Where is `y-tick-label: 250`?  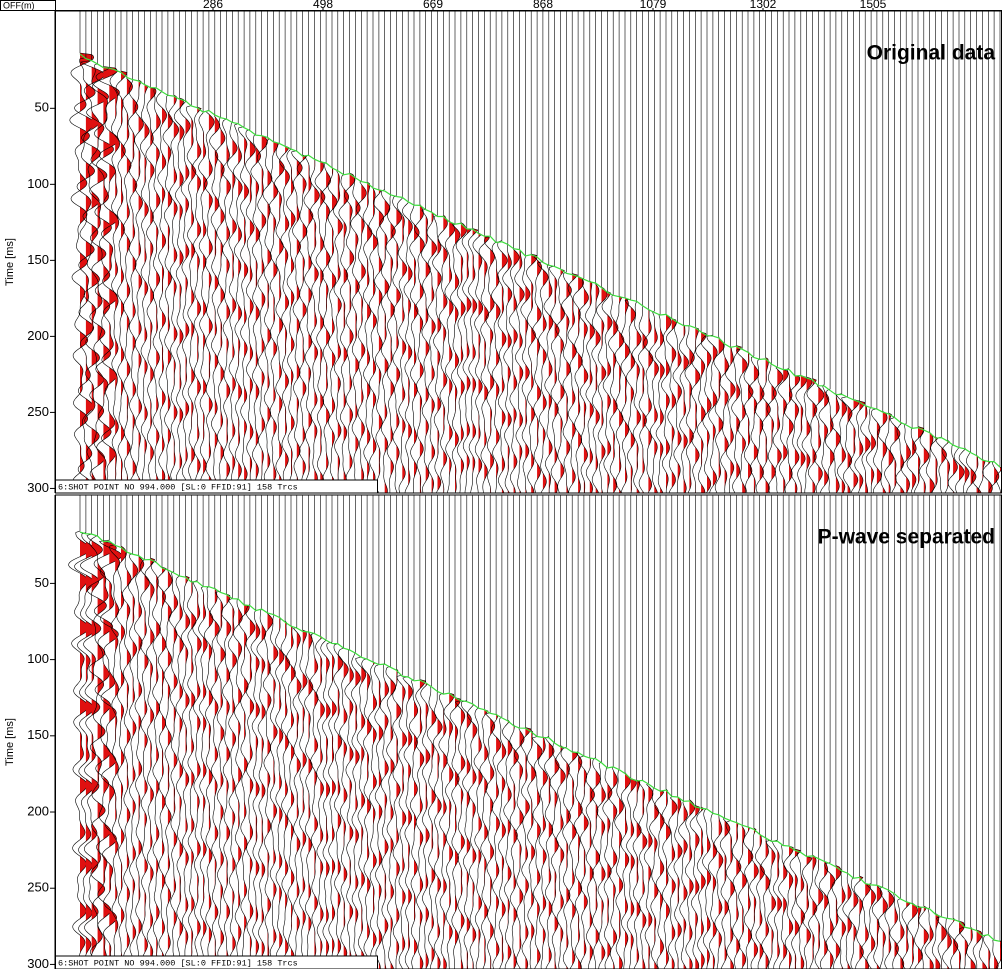
y-tick-label: 250 is located at coordinates (38, 887).